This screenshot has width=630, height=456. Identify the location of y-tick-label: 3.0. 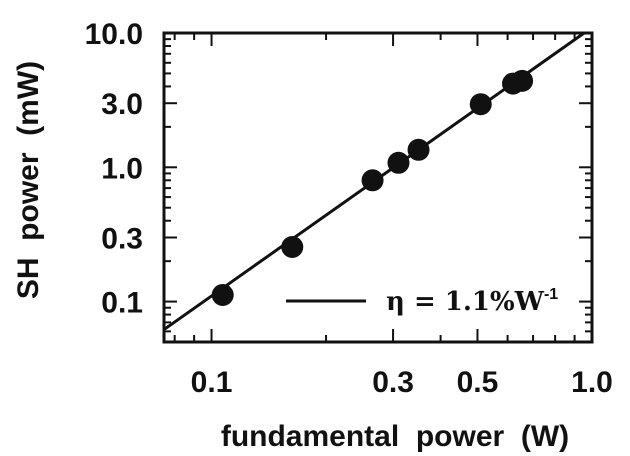
(122, 104).